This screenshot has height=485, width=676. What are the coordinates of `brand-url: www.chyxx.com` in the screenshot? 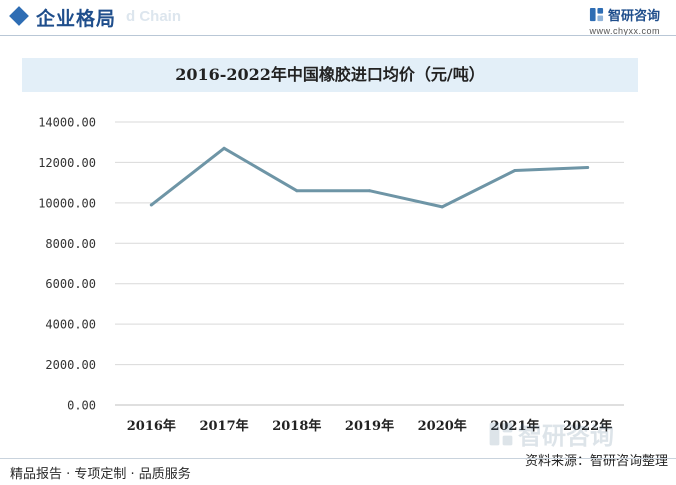 It's located at (624, 31).